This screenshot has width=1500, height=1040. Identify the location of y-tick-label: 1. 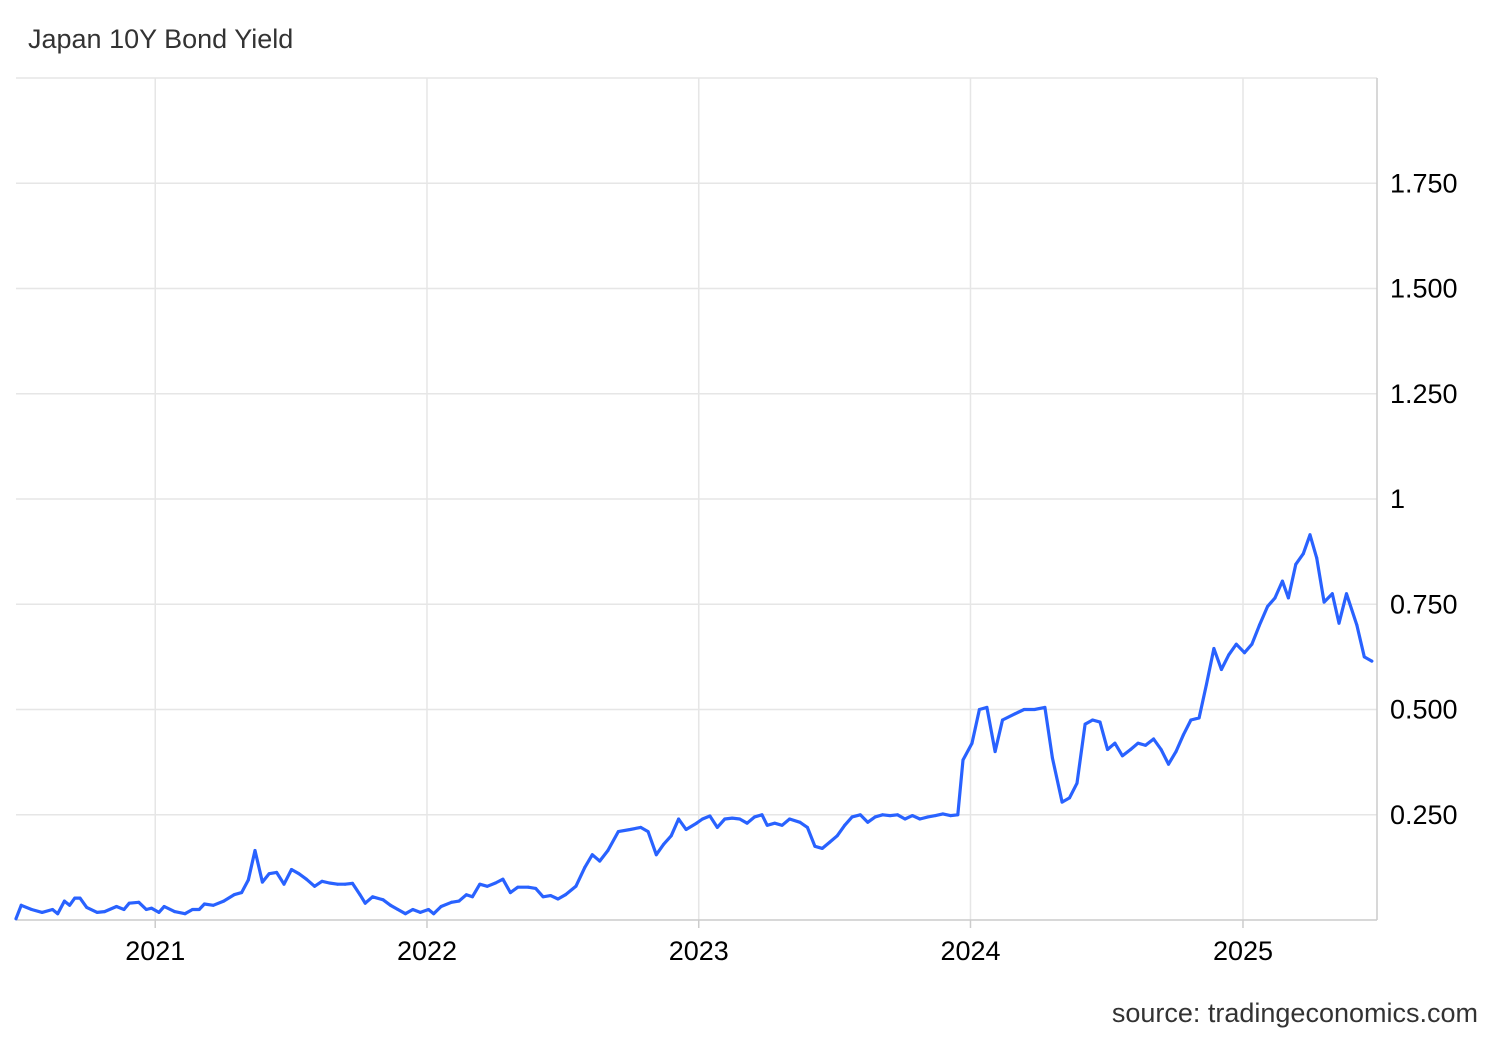
(1397, 499).